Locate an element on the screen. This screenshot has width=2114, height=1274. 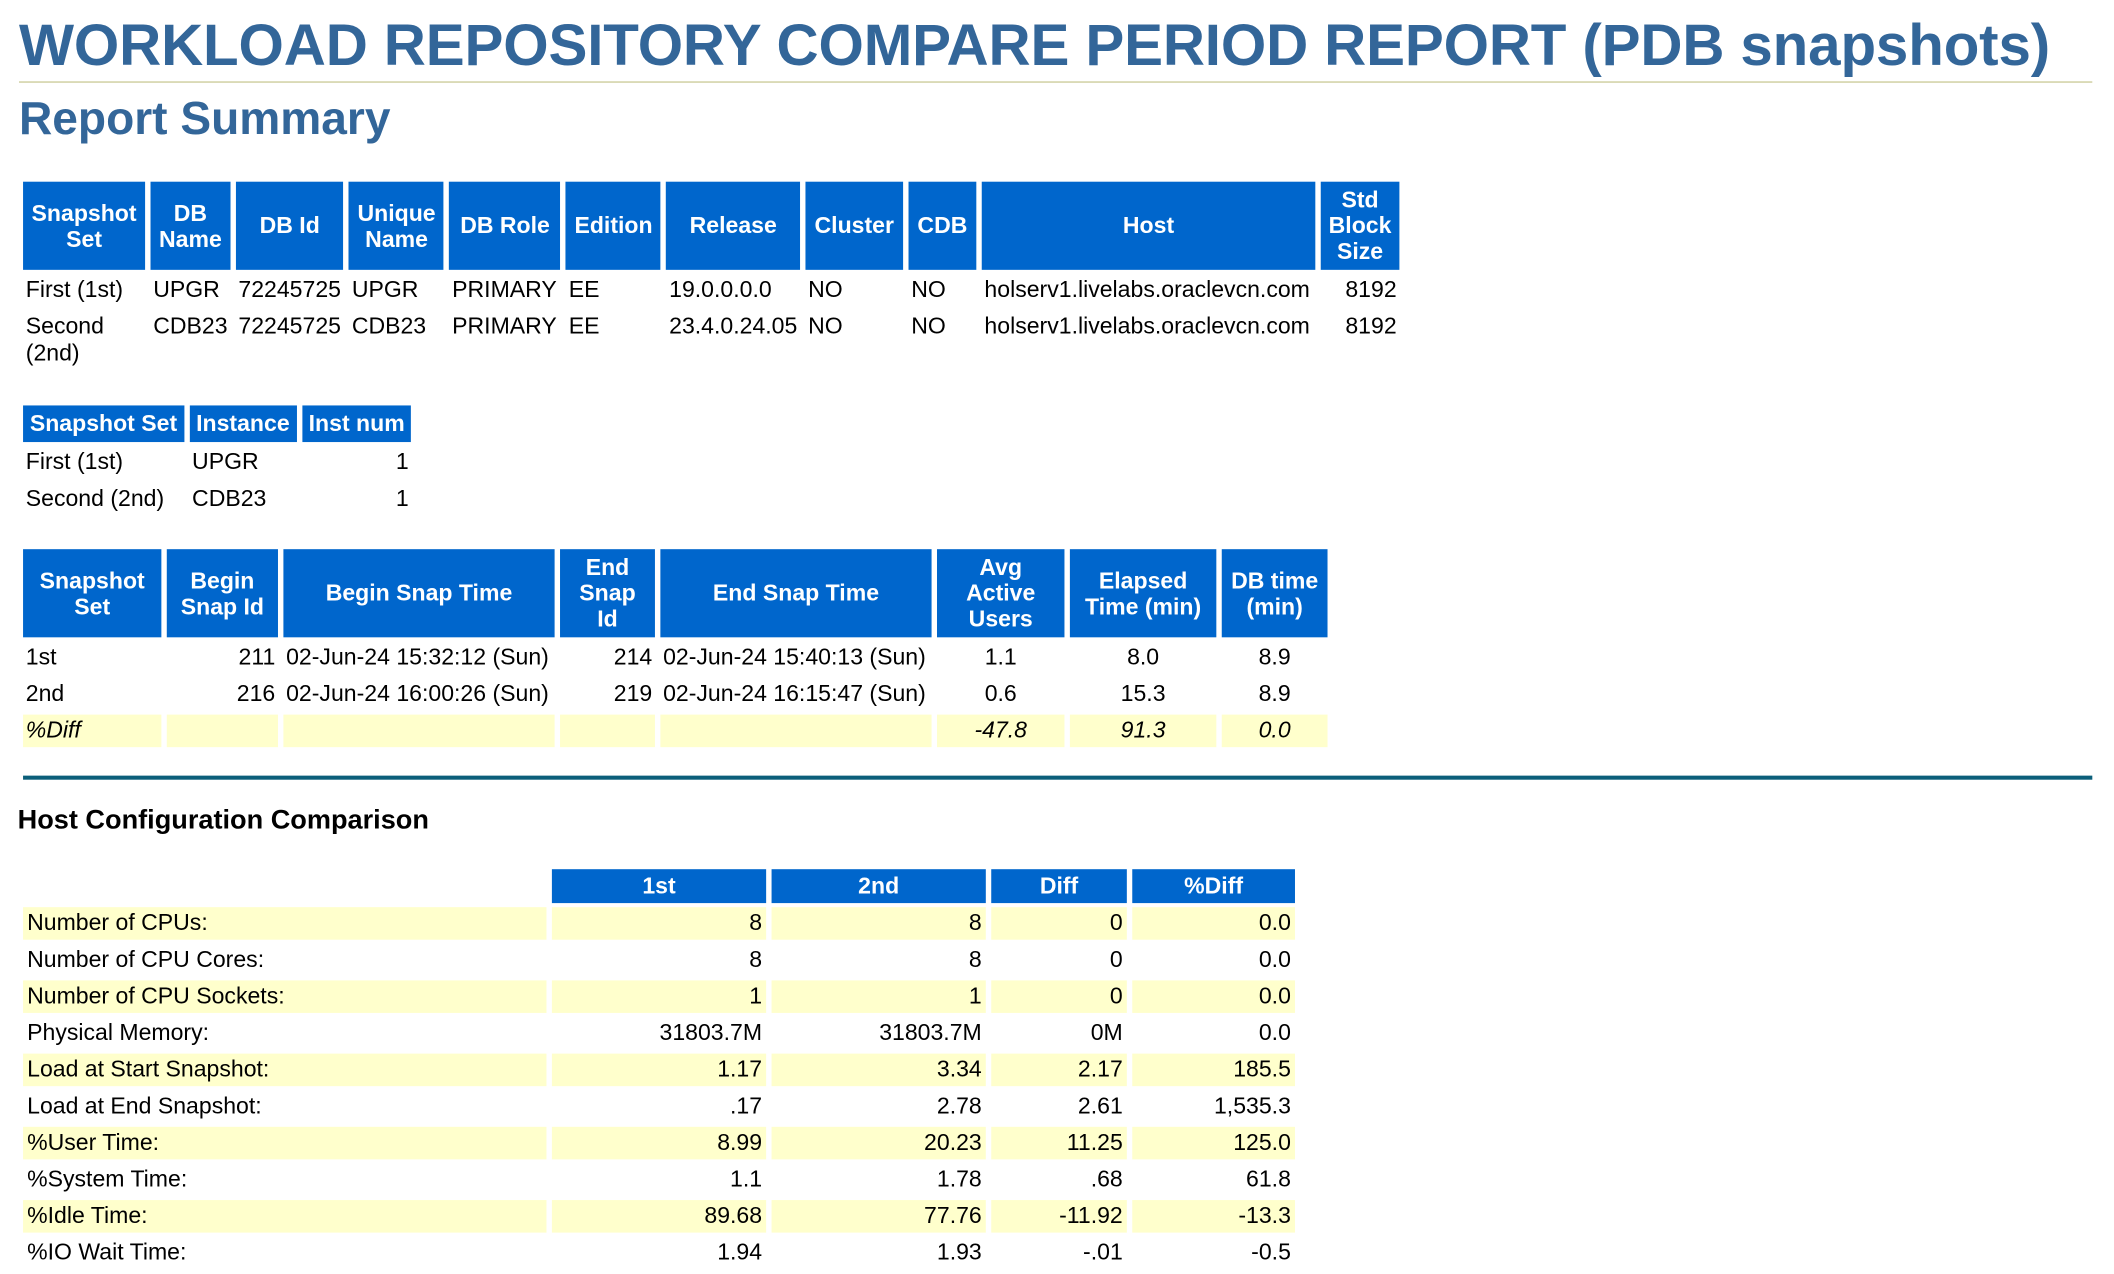
table-cell: 20.23 is located at coordinates (878, 1143).